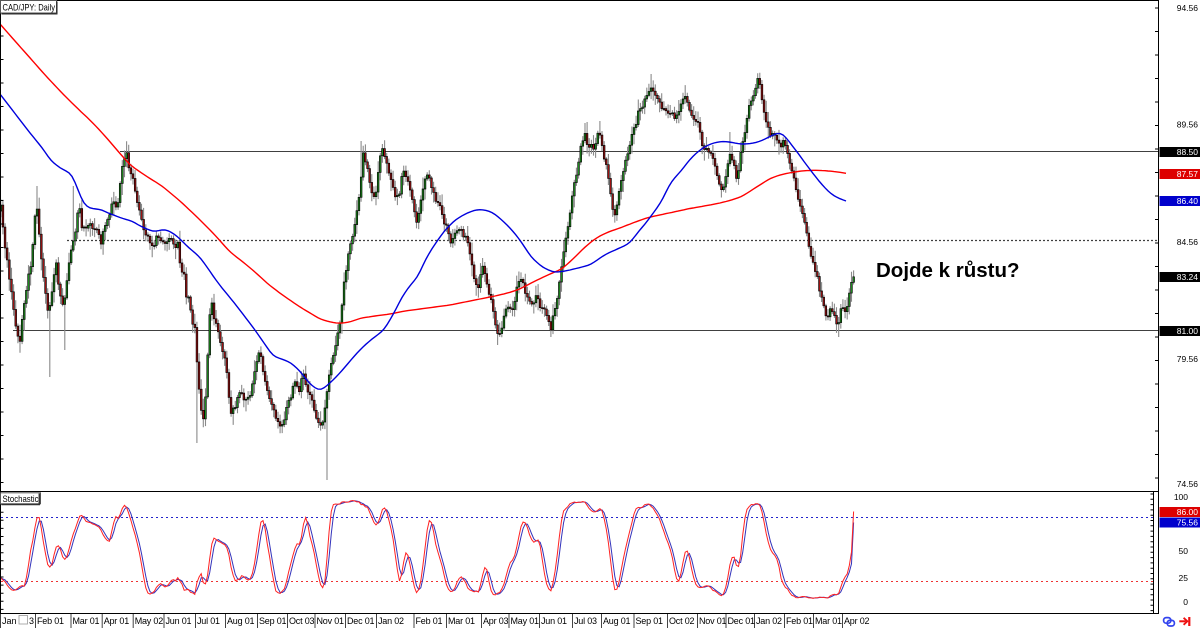  Describe the element at coordinates (1188, 242) in the screenshot. I see `svg-text: 84.56` at that location.